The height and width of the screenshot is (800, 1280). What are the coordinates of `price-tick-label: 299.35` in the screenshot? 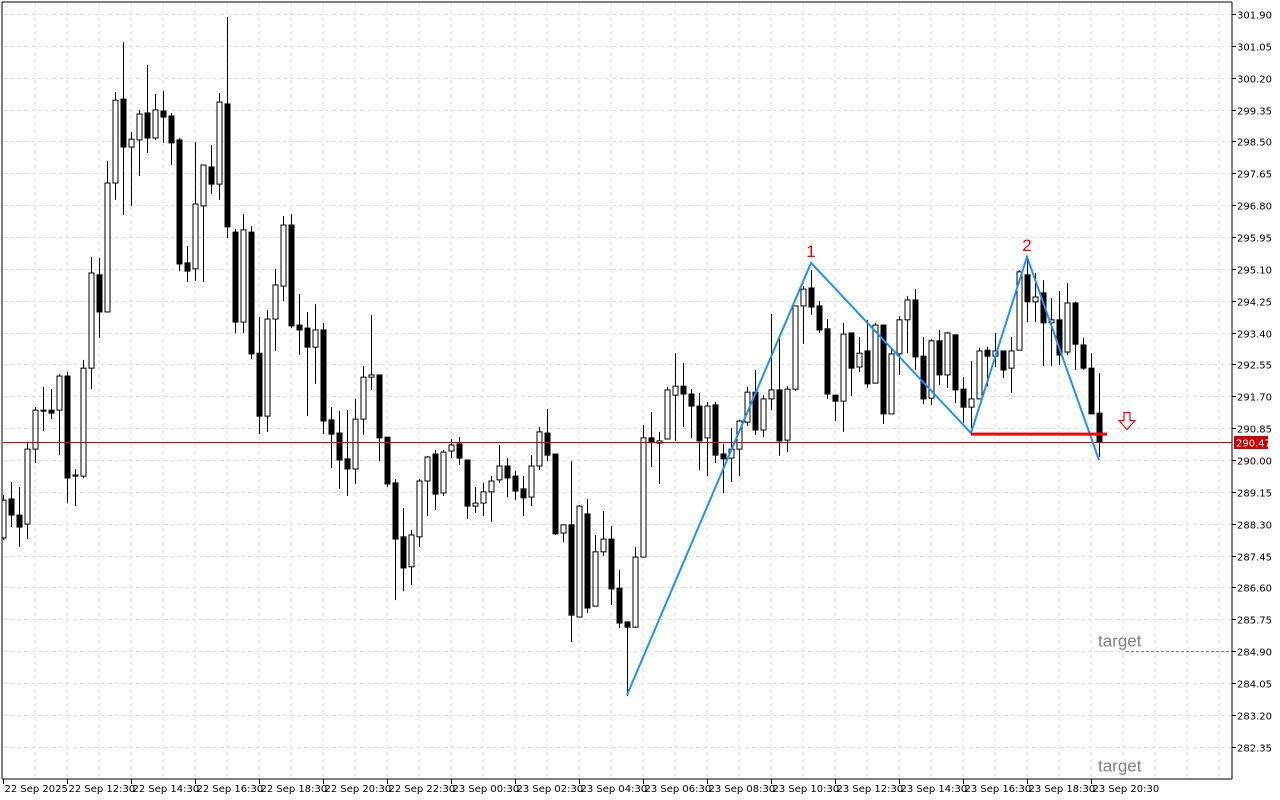 It's located at (1254, 112).